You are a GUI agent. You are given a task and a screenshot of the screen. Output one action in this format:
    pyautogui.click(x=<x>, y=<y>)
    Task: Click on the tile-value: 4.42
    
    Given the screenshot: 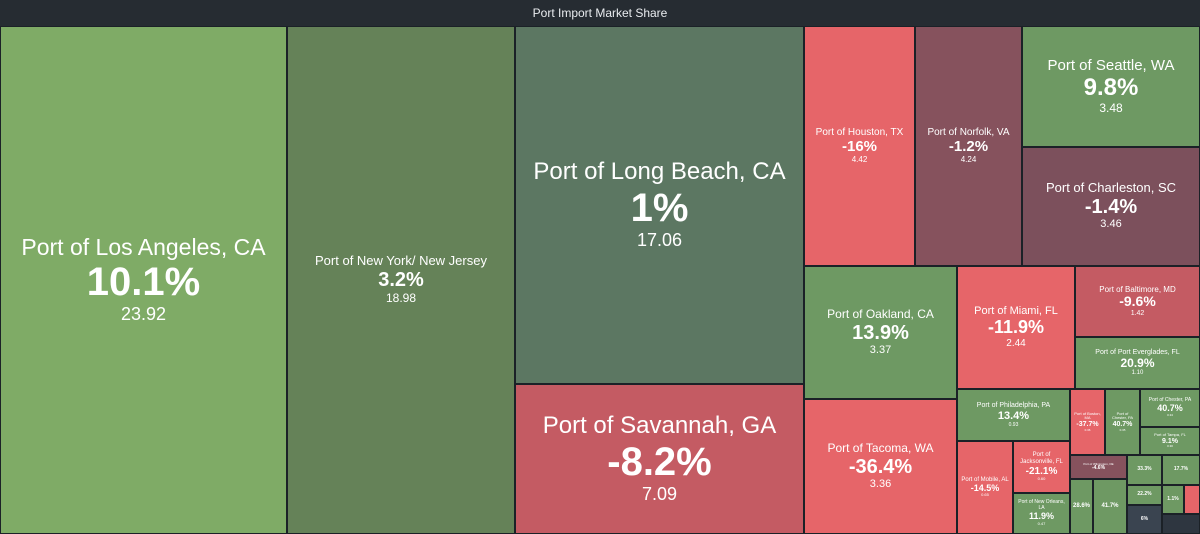 What is the action you would take?
    pyautogui.click(x=859, y=160)
    